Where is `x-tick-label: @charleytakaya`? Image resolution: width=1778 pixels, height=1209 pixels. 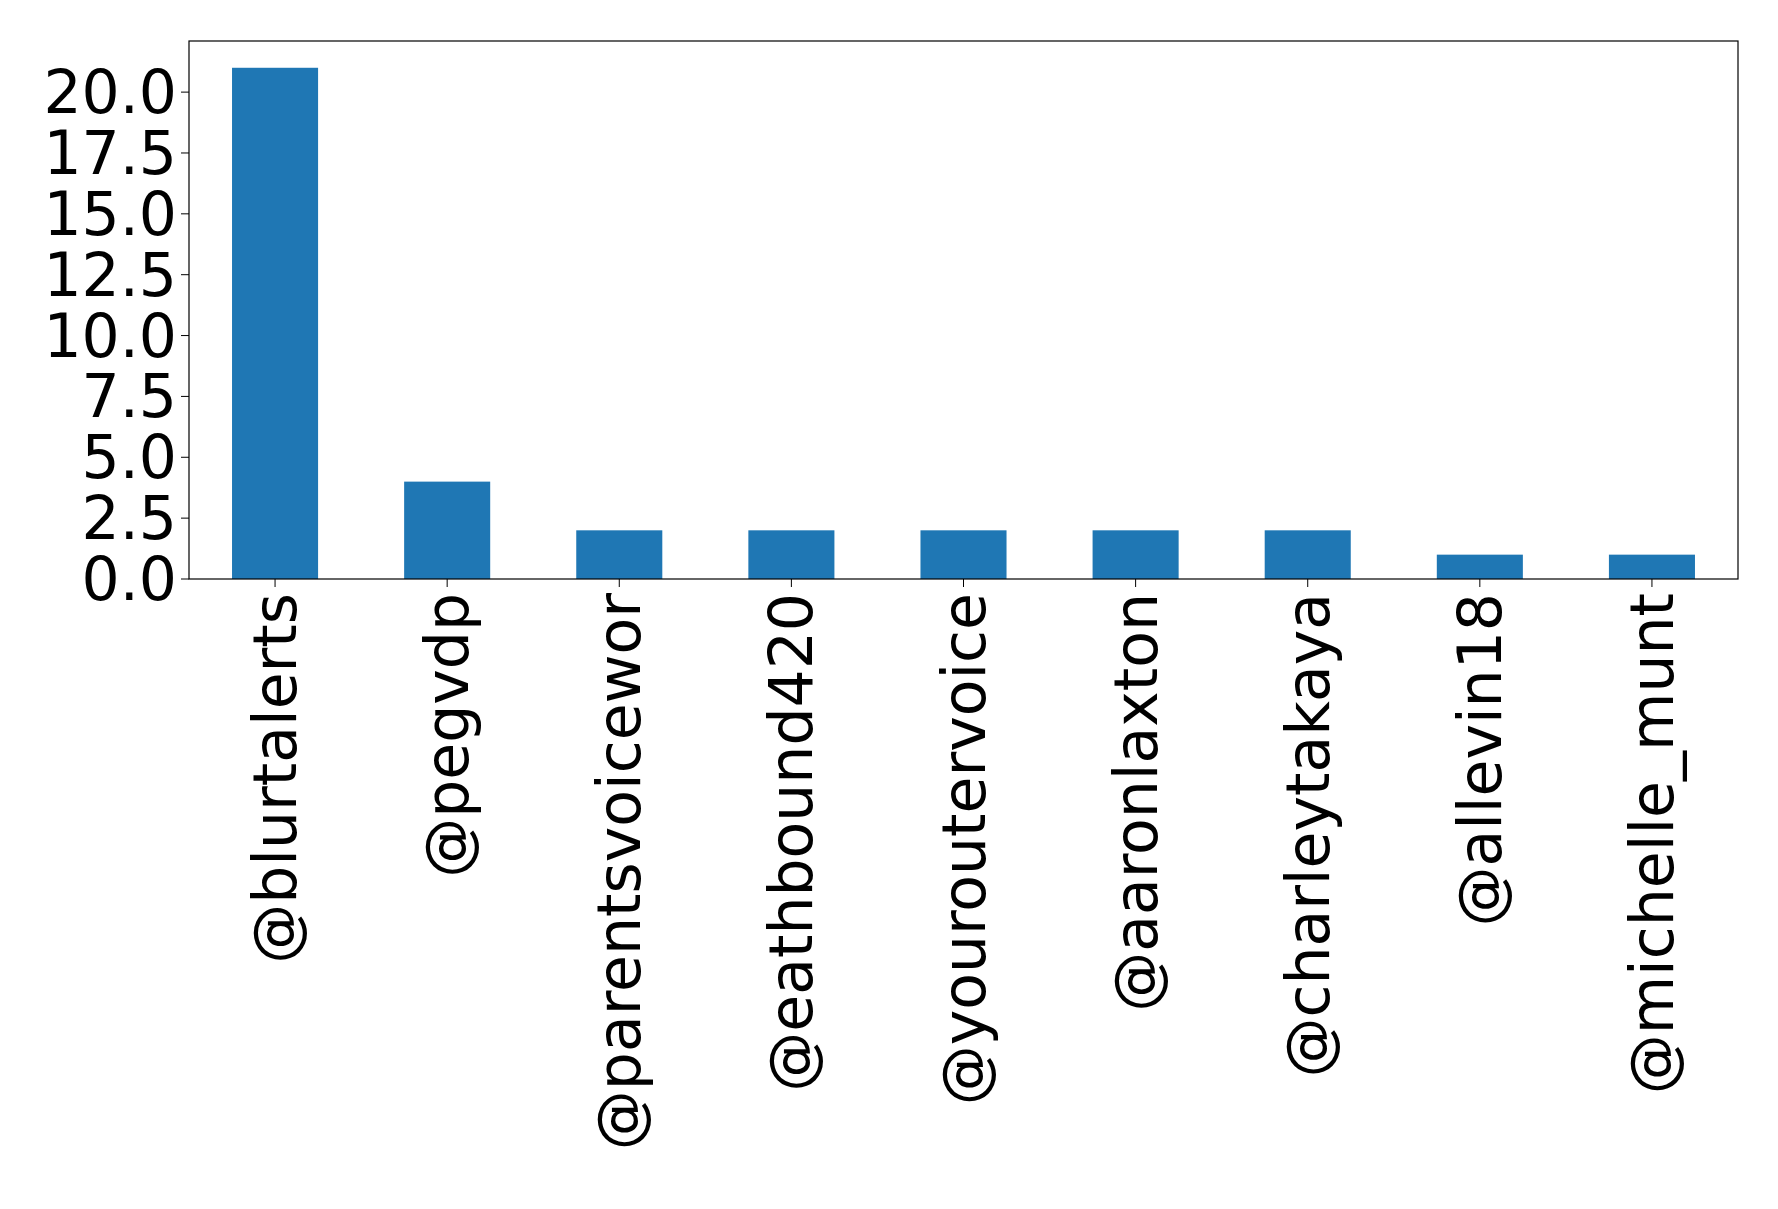
x-tick-label: @charleytakaya is located at coordinates (1307, 835).